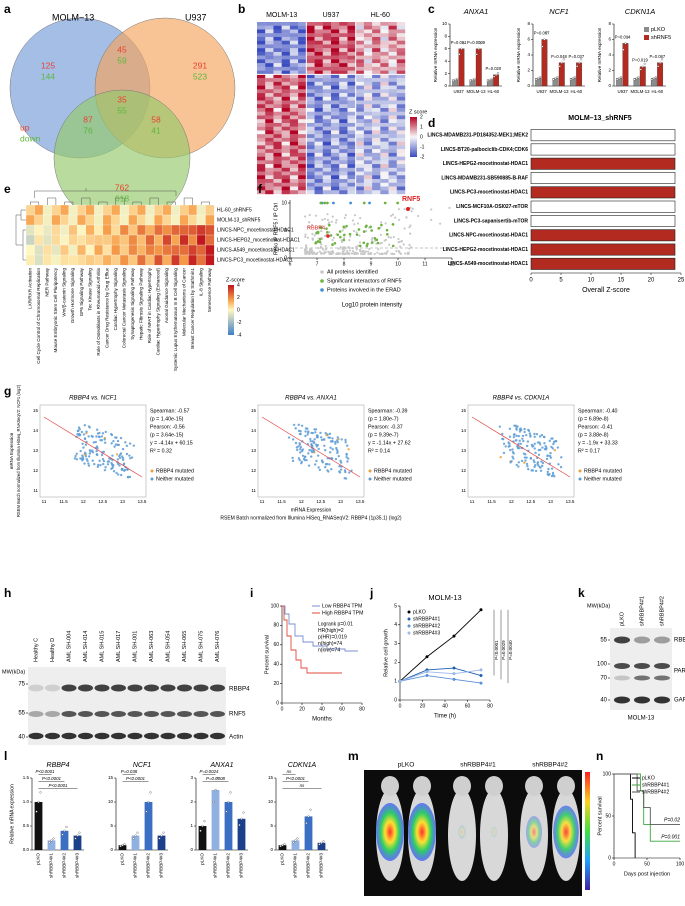 The image size is (685, 906). Describe the element at coordinates (490, 706) in the screenshot. I see `x-tick-label: 80` at that location.